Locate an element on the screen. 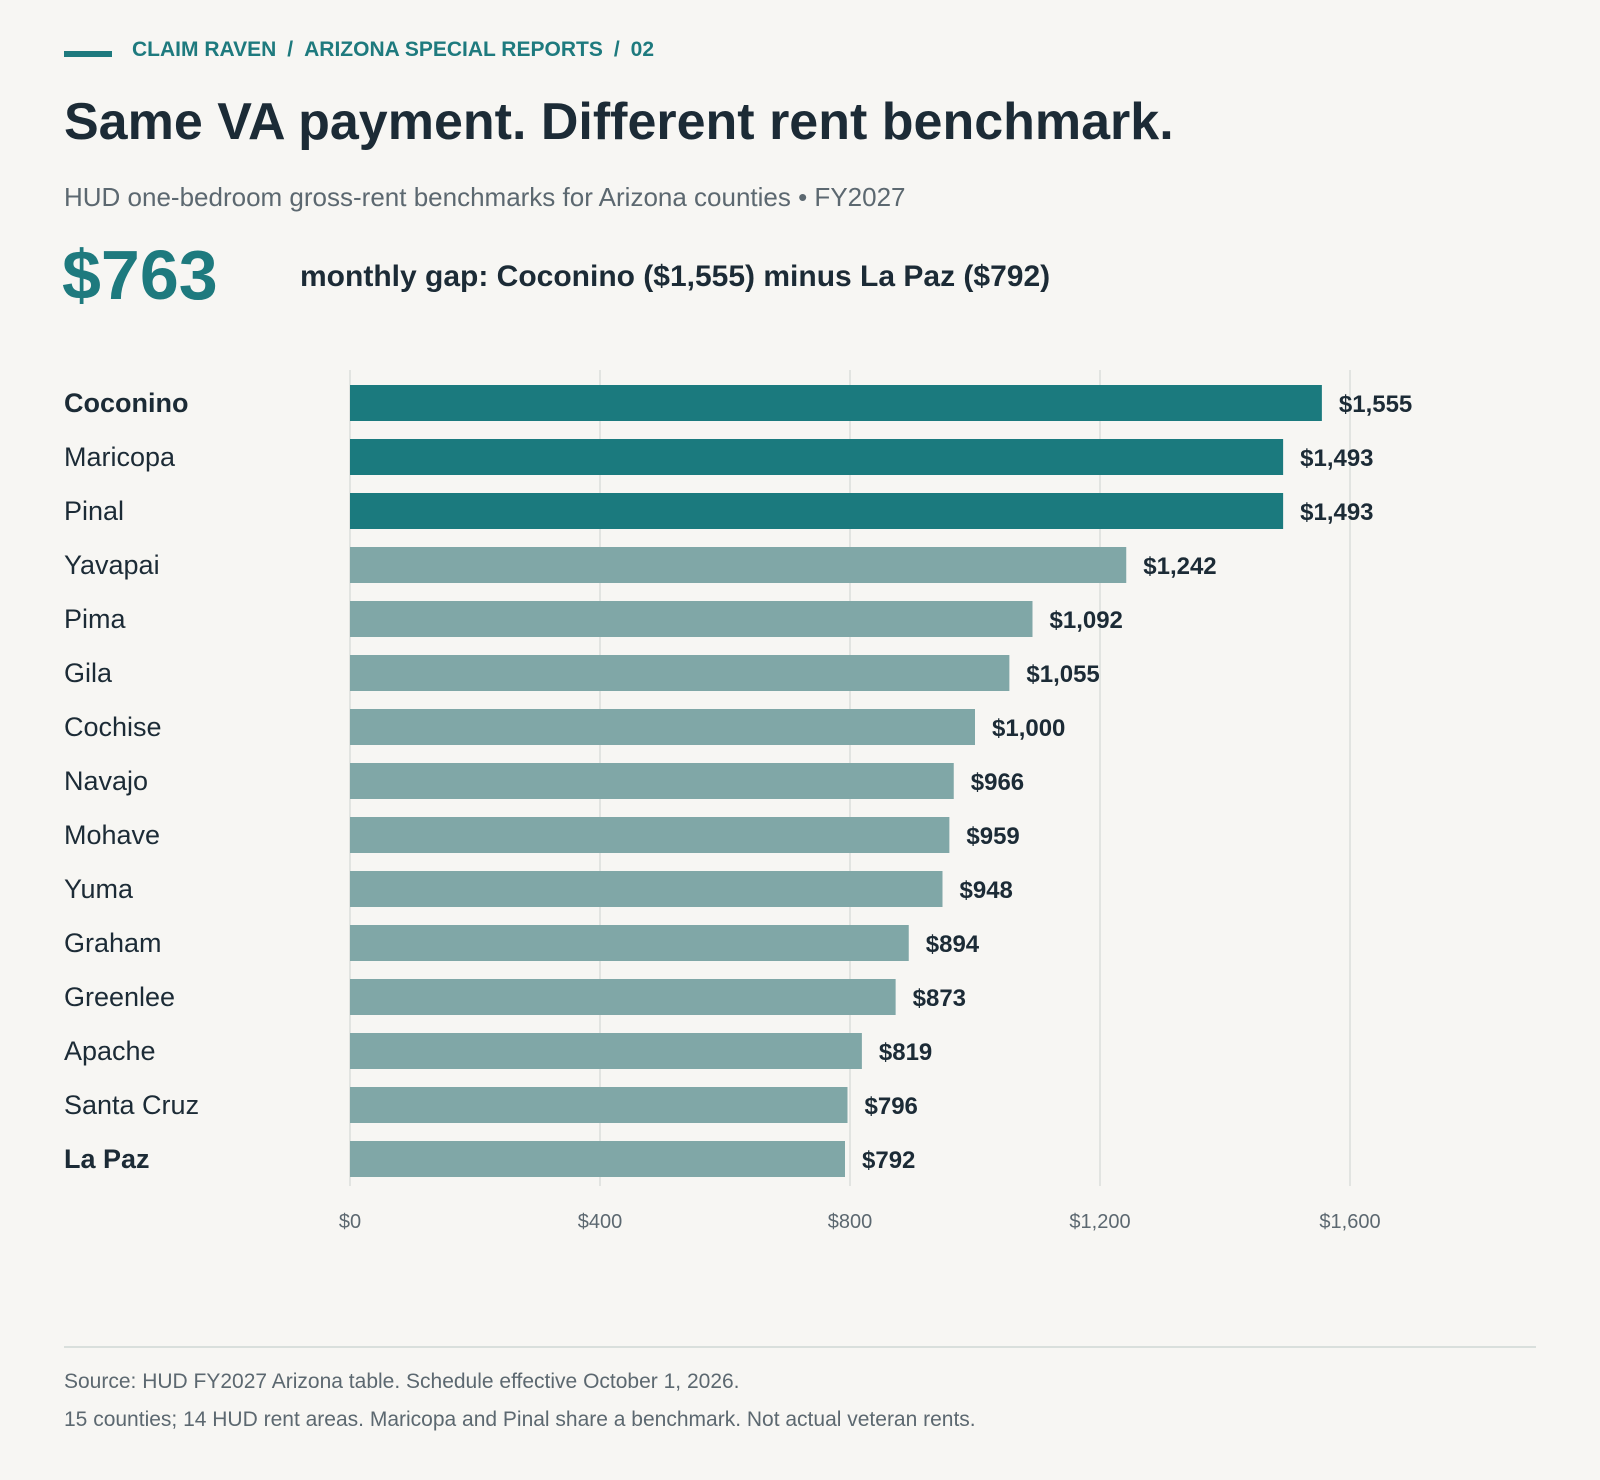 The height and width of the screenshot is (1480, 1600). value-label: $1,055 is located at coordinates (1062, 674).